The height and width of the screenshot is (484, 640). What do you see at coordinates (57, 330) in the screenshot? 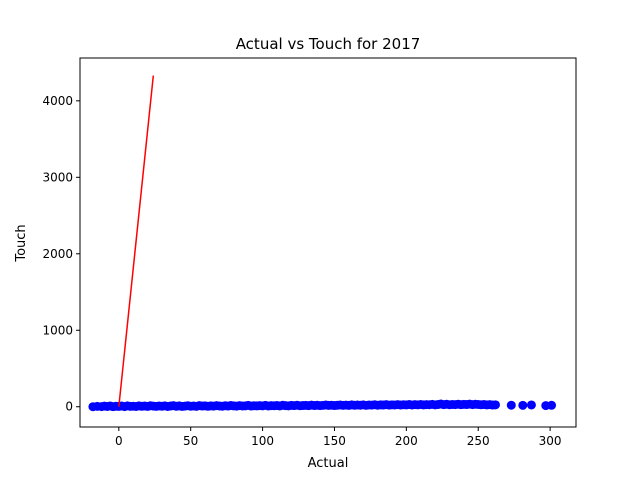
I see `y-tick-label: 1000` at bounding box center [57, 330].